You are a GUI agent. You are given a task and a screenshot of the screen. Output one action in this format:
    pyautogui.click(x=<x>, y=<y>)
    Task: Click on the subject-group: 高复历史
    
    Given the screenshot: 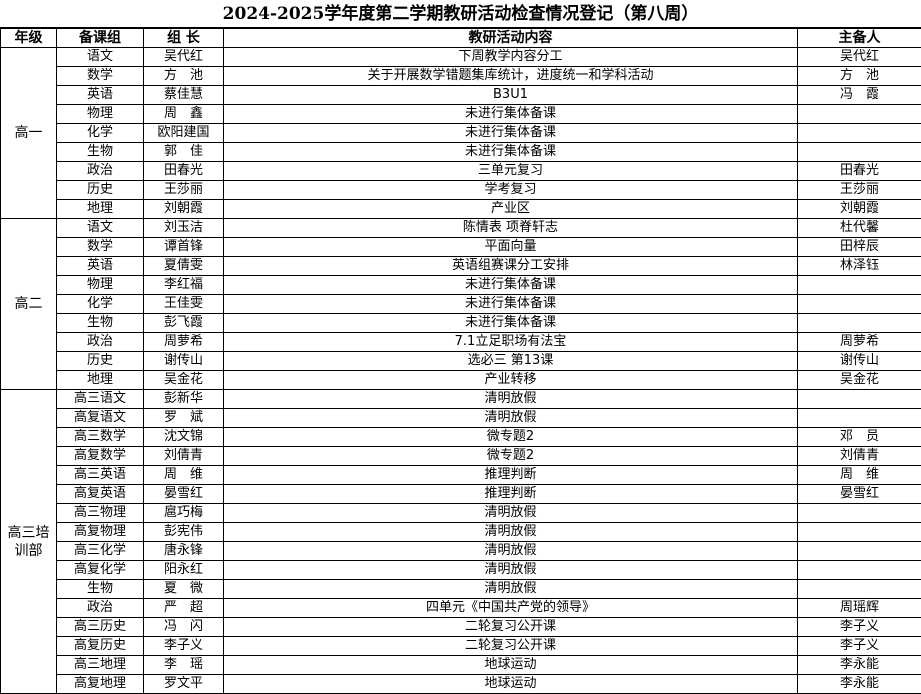 What is the action you would take?
    pyautogui.click(x=100, y=646)
    